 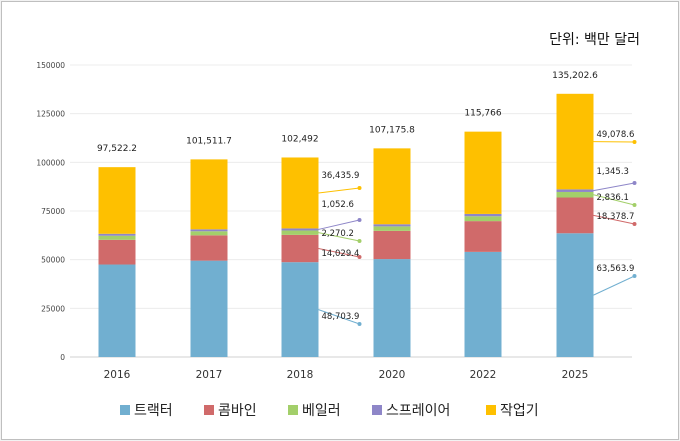 What do you see at coordinates (209, 141) in the screenshot?
I see `total-data-label: 101,511.7` at bounding box center [209, 141].